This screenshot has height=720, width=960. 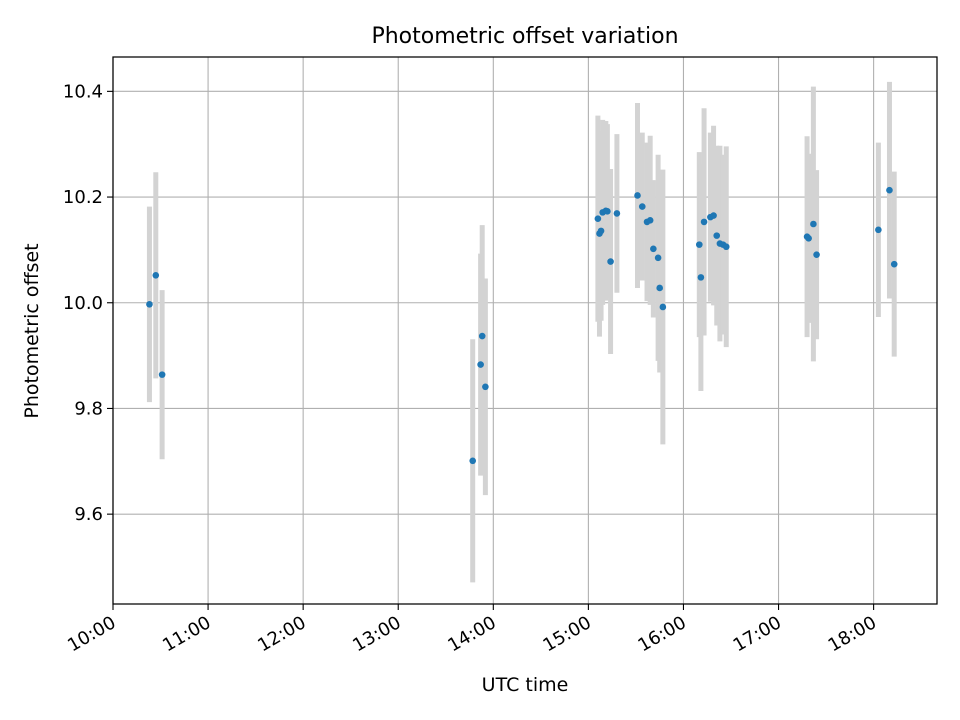 What do you see at coordinates (32, 330) in the screenshot?
I see `y-axis-label: Photometric offset` at bounding box center [32, 330].